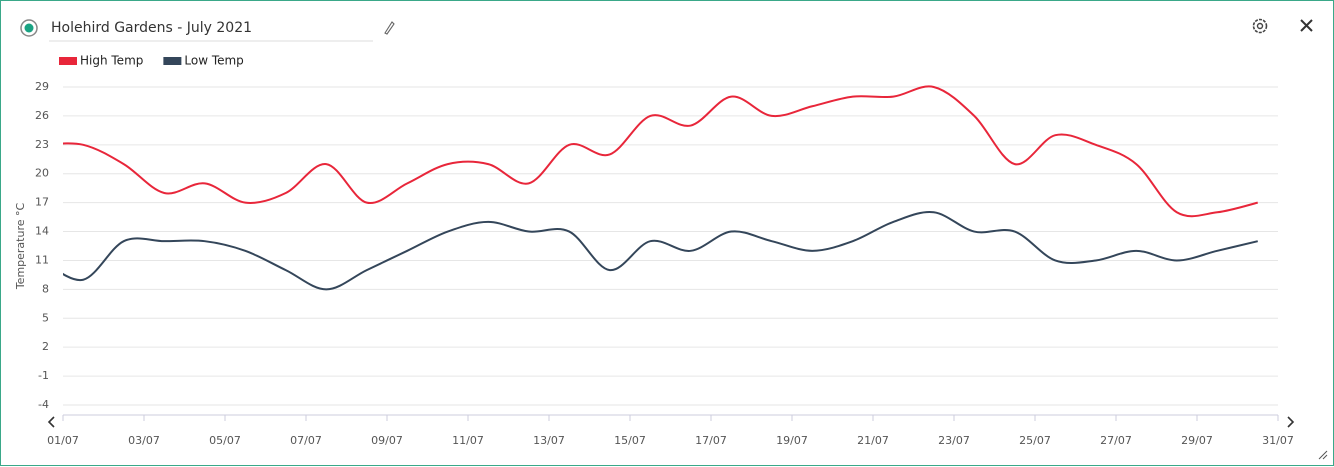  Describe the element at coordinates (1306, 25) in the screenshot. I see `close-icon` at that location.